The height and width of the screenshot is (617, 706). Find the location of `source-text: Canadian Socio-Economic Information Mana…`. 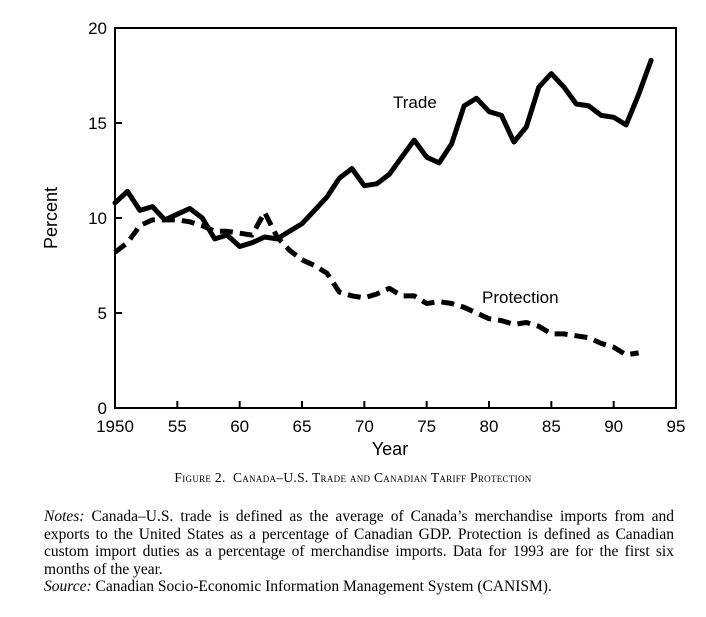

source-text: Canadian Socio-Economic Information Mana… is located at coordinates (323, 586).